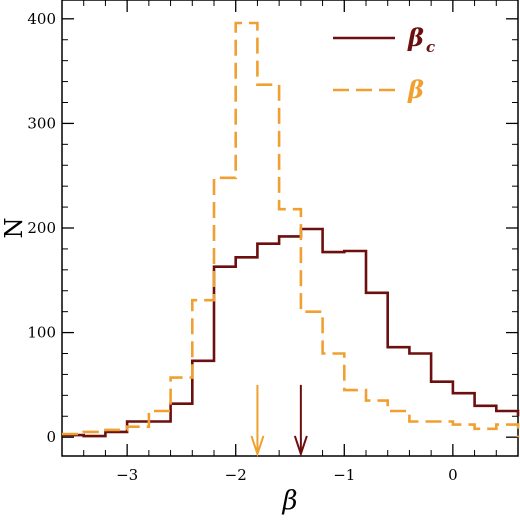 The height and width of the screenshot is (522, 520). Describe the element at coordinates (41, 19) in the screenshot. I see `y-tick-label: 400` at that location.